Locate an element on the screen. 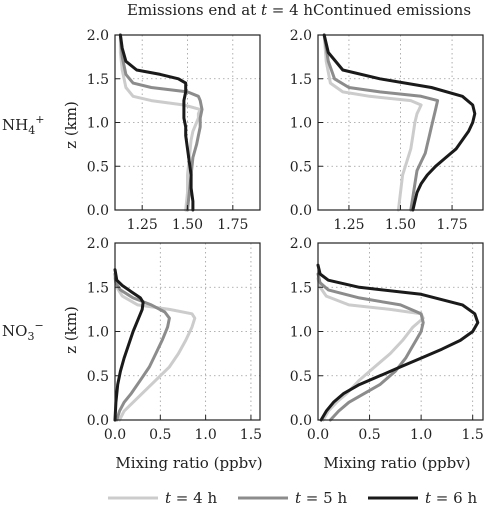 The width and height of the screenshot is (500, 513). xlabel-right: Mixing ratio (ppbv) is located at coordinates (396, 463).